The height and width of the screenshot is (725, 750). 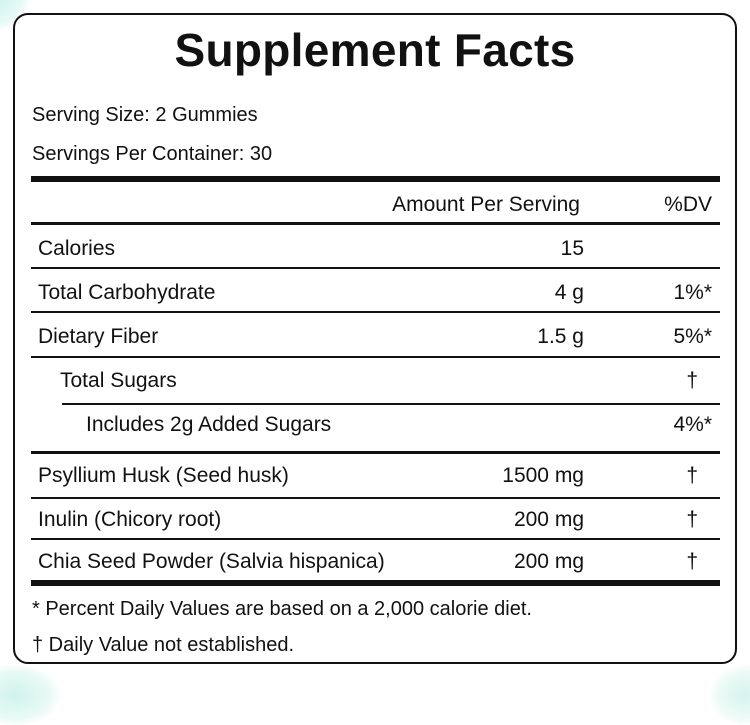 I want to click on row-psyllium-husk-dv: †, so click(x=692, y=475).